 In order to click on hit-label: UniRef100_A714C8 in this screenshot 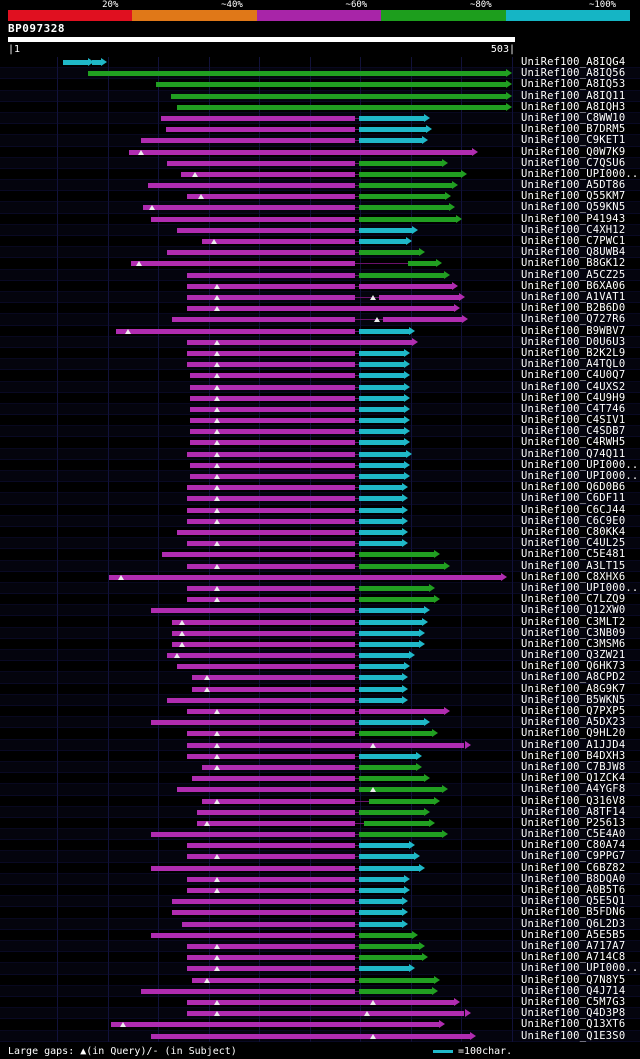, I will do `click(573, 957)`.